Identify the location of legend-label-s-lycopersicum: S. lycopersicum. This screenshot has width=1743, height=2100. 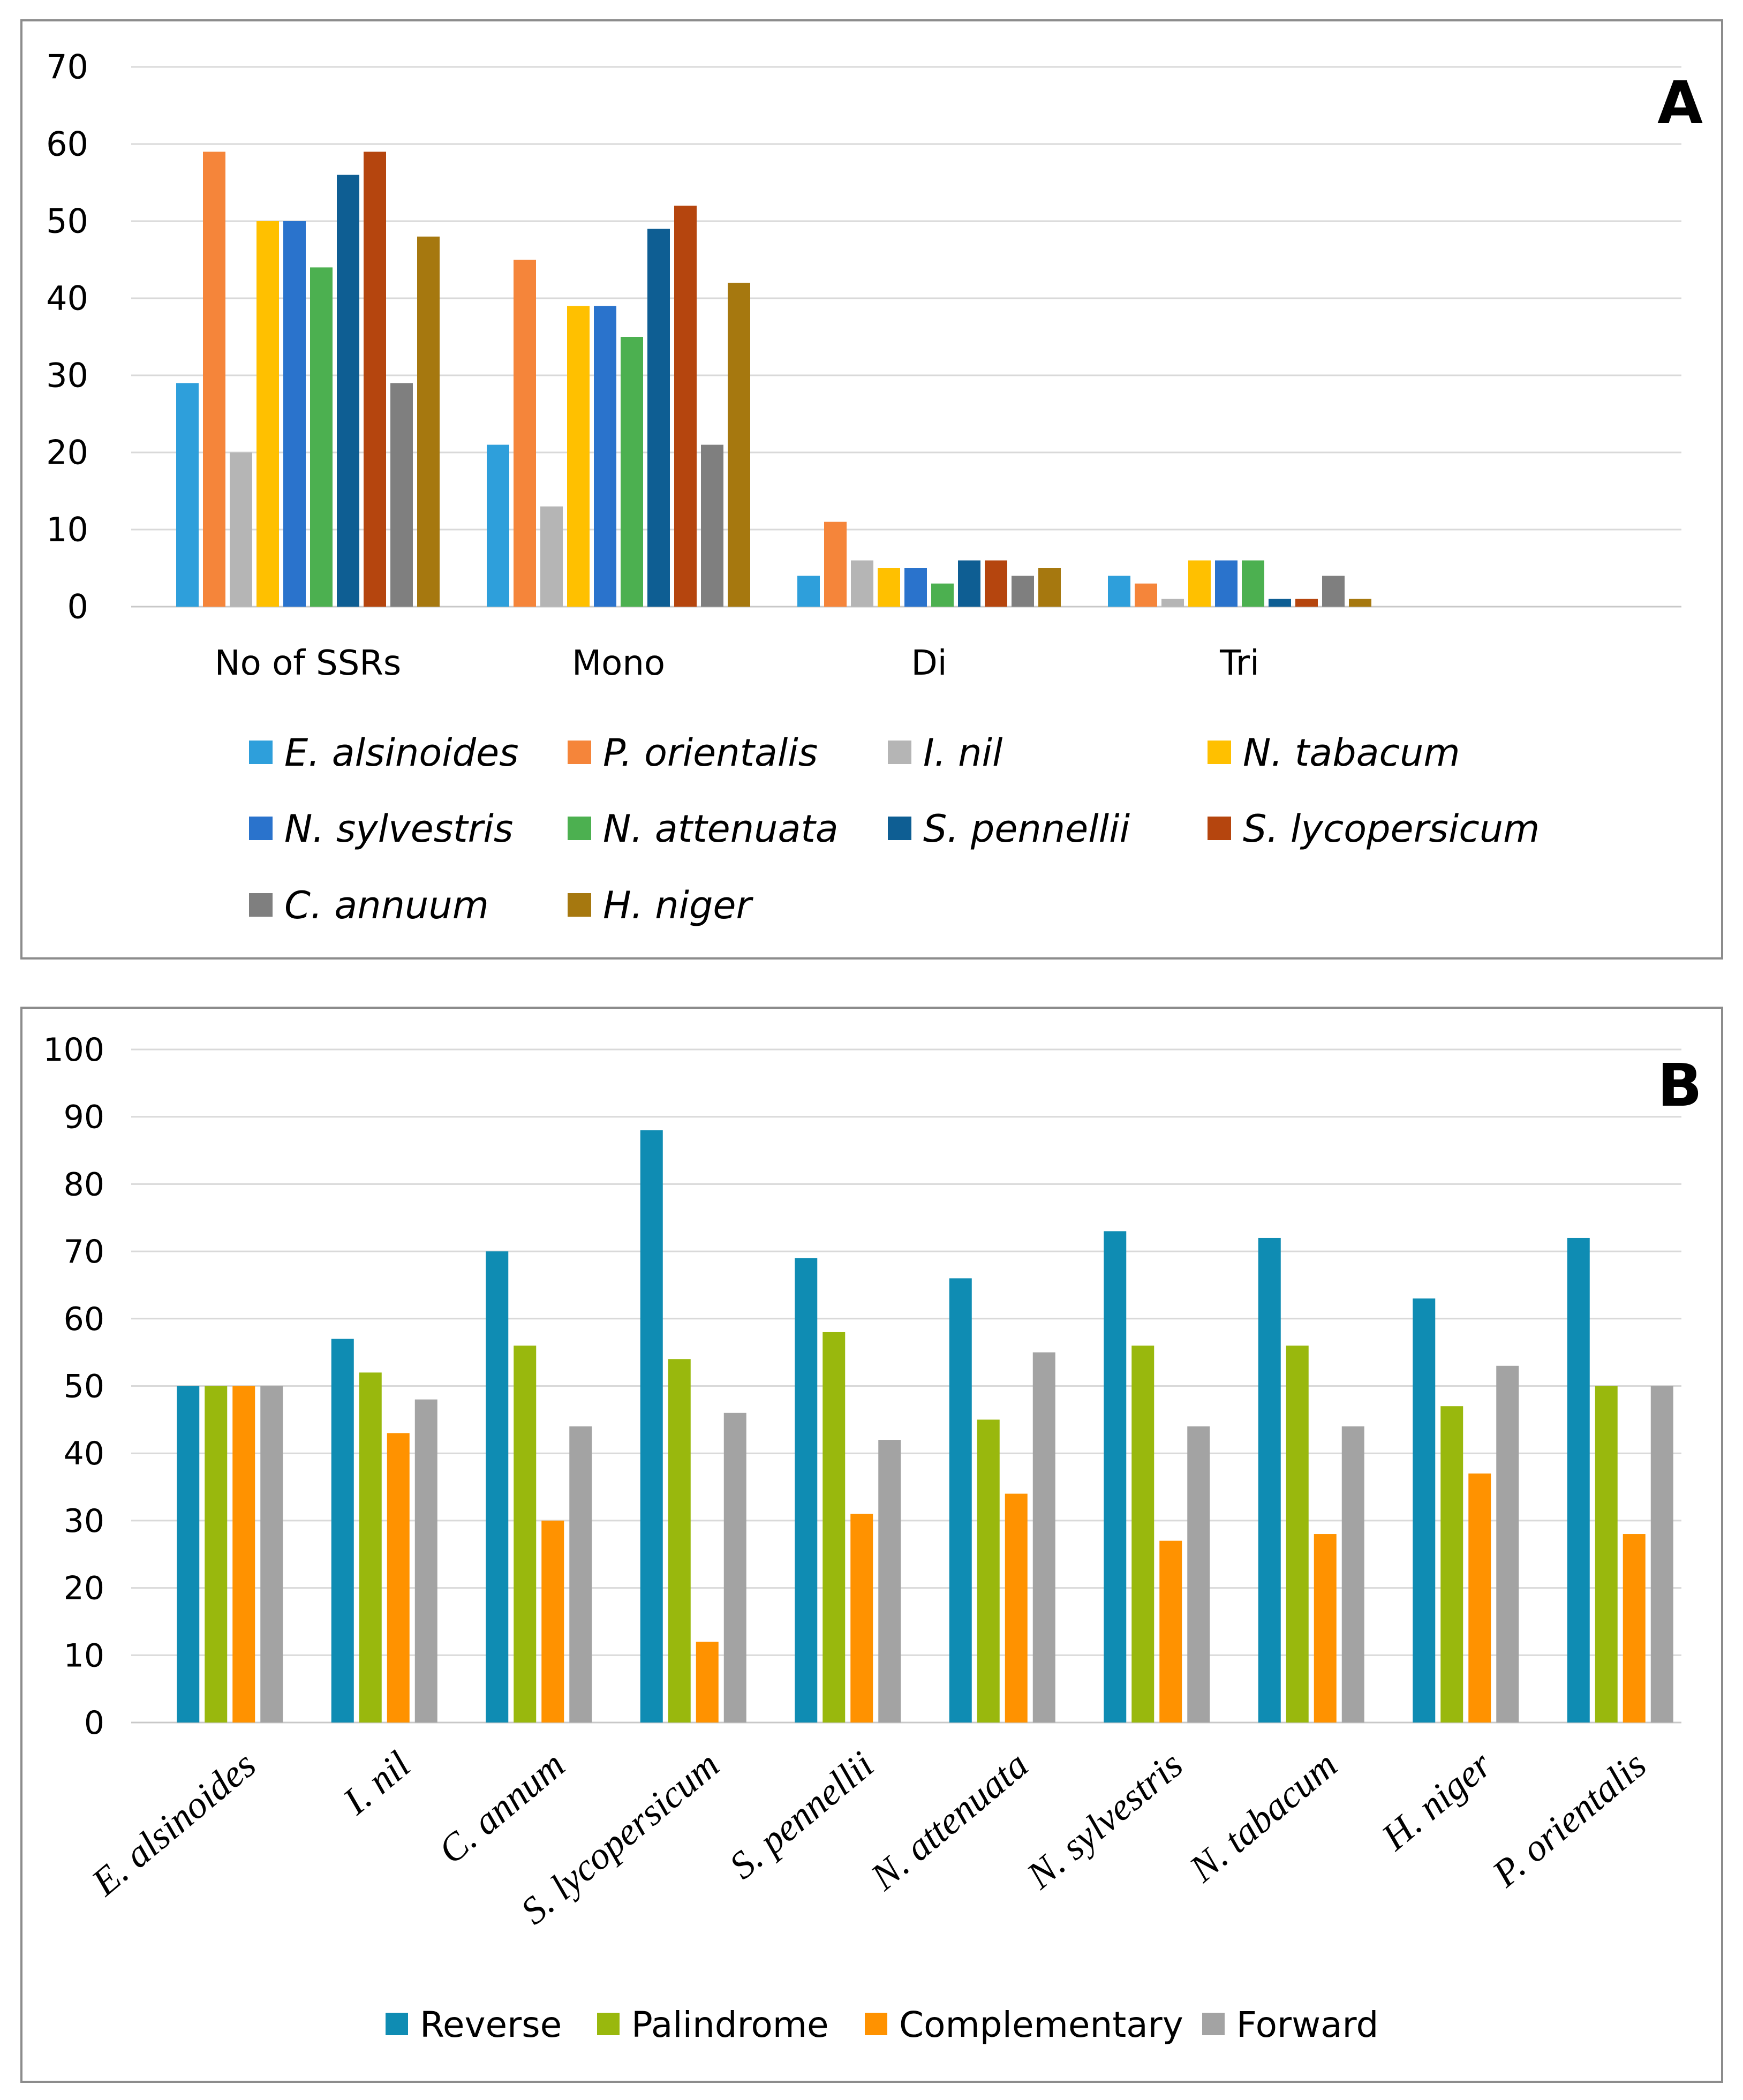
(1391, 829).